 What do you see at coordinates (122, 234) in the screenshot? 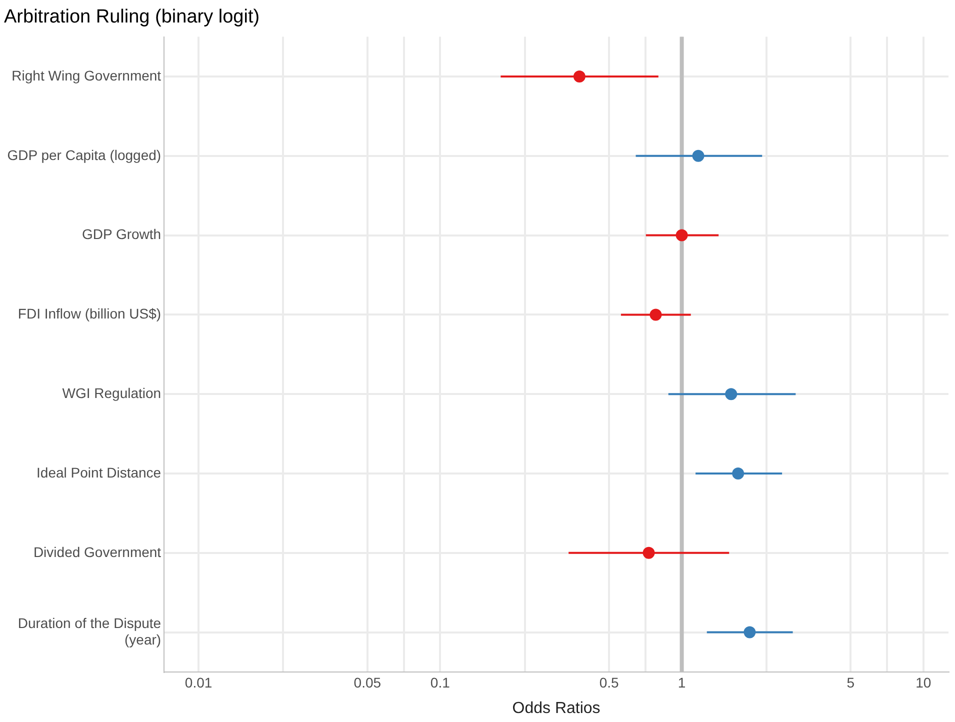
I see `y-tick-label: GDP Growth` at bounding box center [122, 234].